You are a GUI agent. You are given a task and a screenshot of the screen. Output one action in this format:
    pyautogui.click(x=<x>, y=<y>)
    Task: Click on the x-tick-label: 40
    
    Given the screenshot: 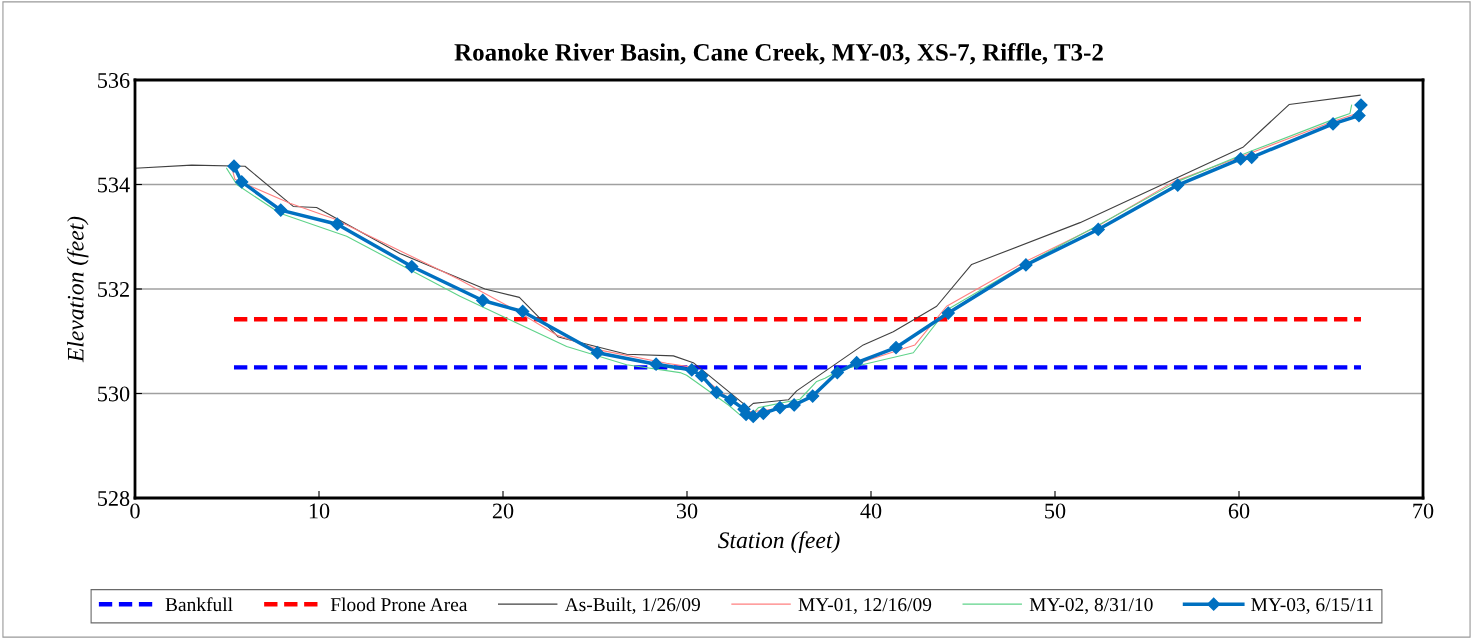 What is the action you would take?
    pyautogui.click(x=871, y=511)
    